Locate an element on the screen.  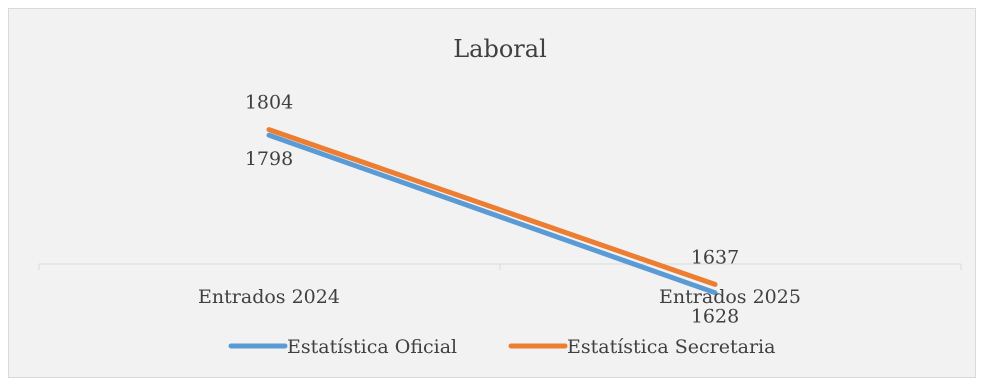
data-label-s2-2: 1637 is located at coordinates (715, 257).